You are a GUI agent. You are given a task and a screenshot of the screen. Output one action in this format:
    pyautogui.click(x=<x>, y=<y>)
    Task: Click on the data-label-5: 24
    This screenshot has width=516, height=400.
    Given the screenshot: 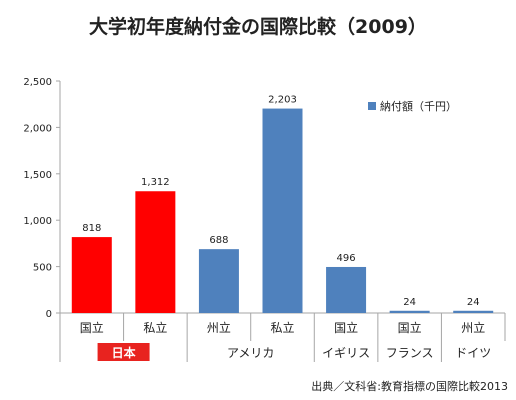 What is the action you would take?
    pyautogui.click(x=409, y=302)
    